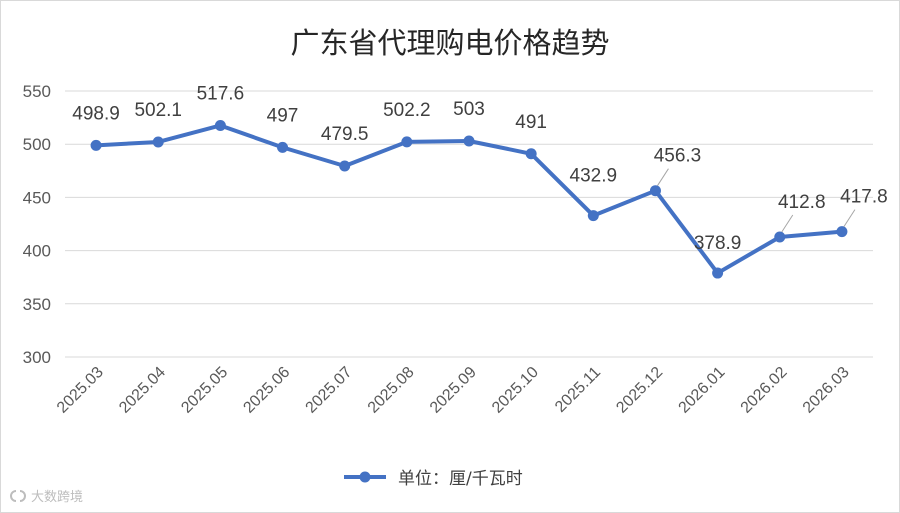 The image size is (900, 513). What do you see at coordinates (158, 110) in the screenshot?
I see `data-label: 502.1` at bounding box center [158, 110].